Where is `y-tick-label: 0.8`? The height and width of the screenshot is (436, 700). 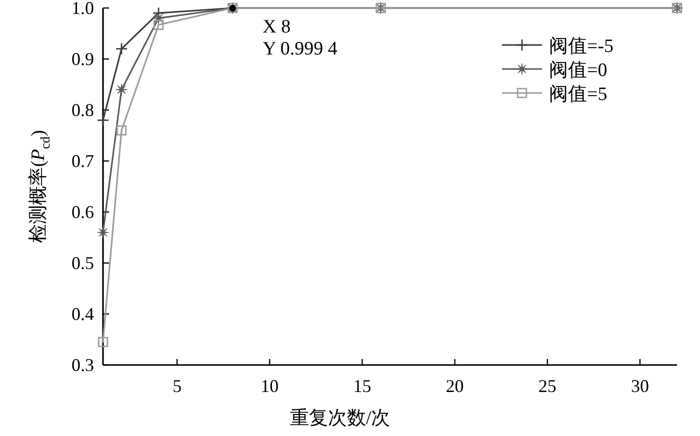 y-tick-label: 0.8 is located at coordinates (83, 110).